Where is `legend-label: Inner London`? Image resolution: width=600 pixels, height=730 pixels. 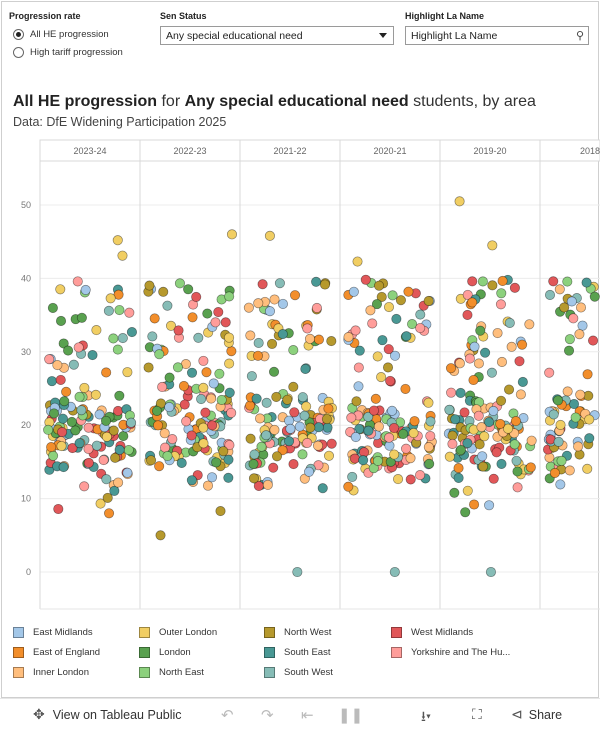
legend-label: Inner London is located at coordinates (61, 672).